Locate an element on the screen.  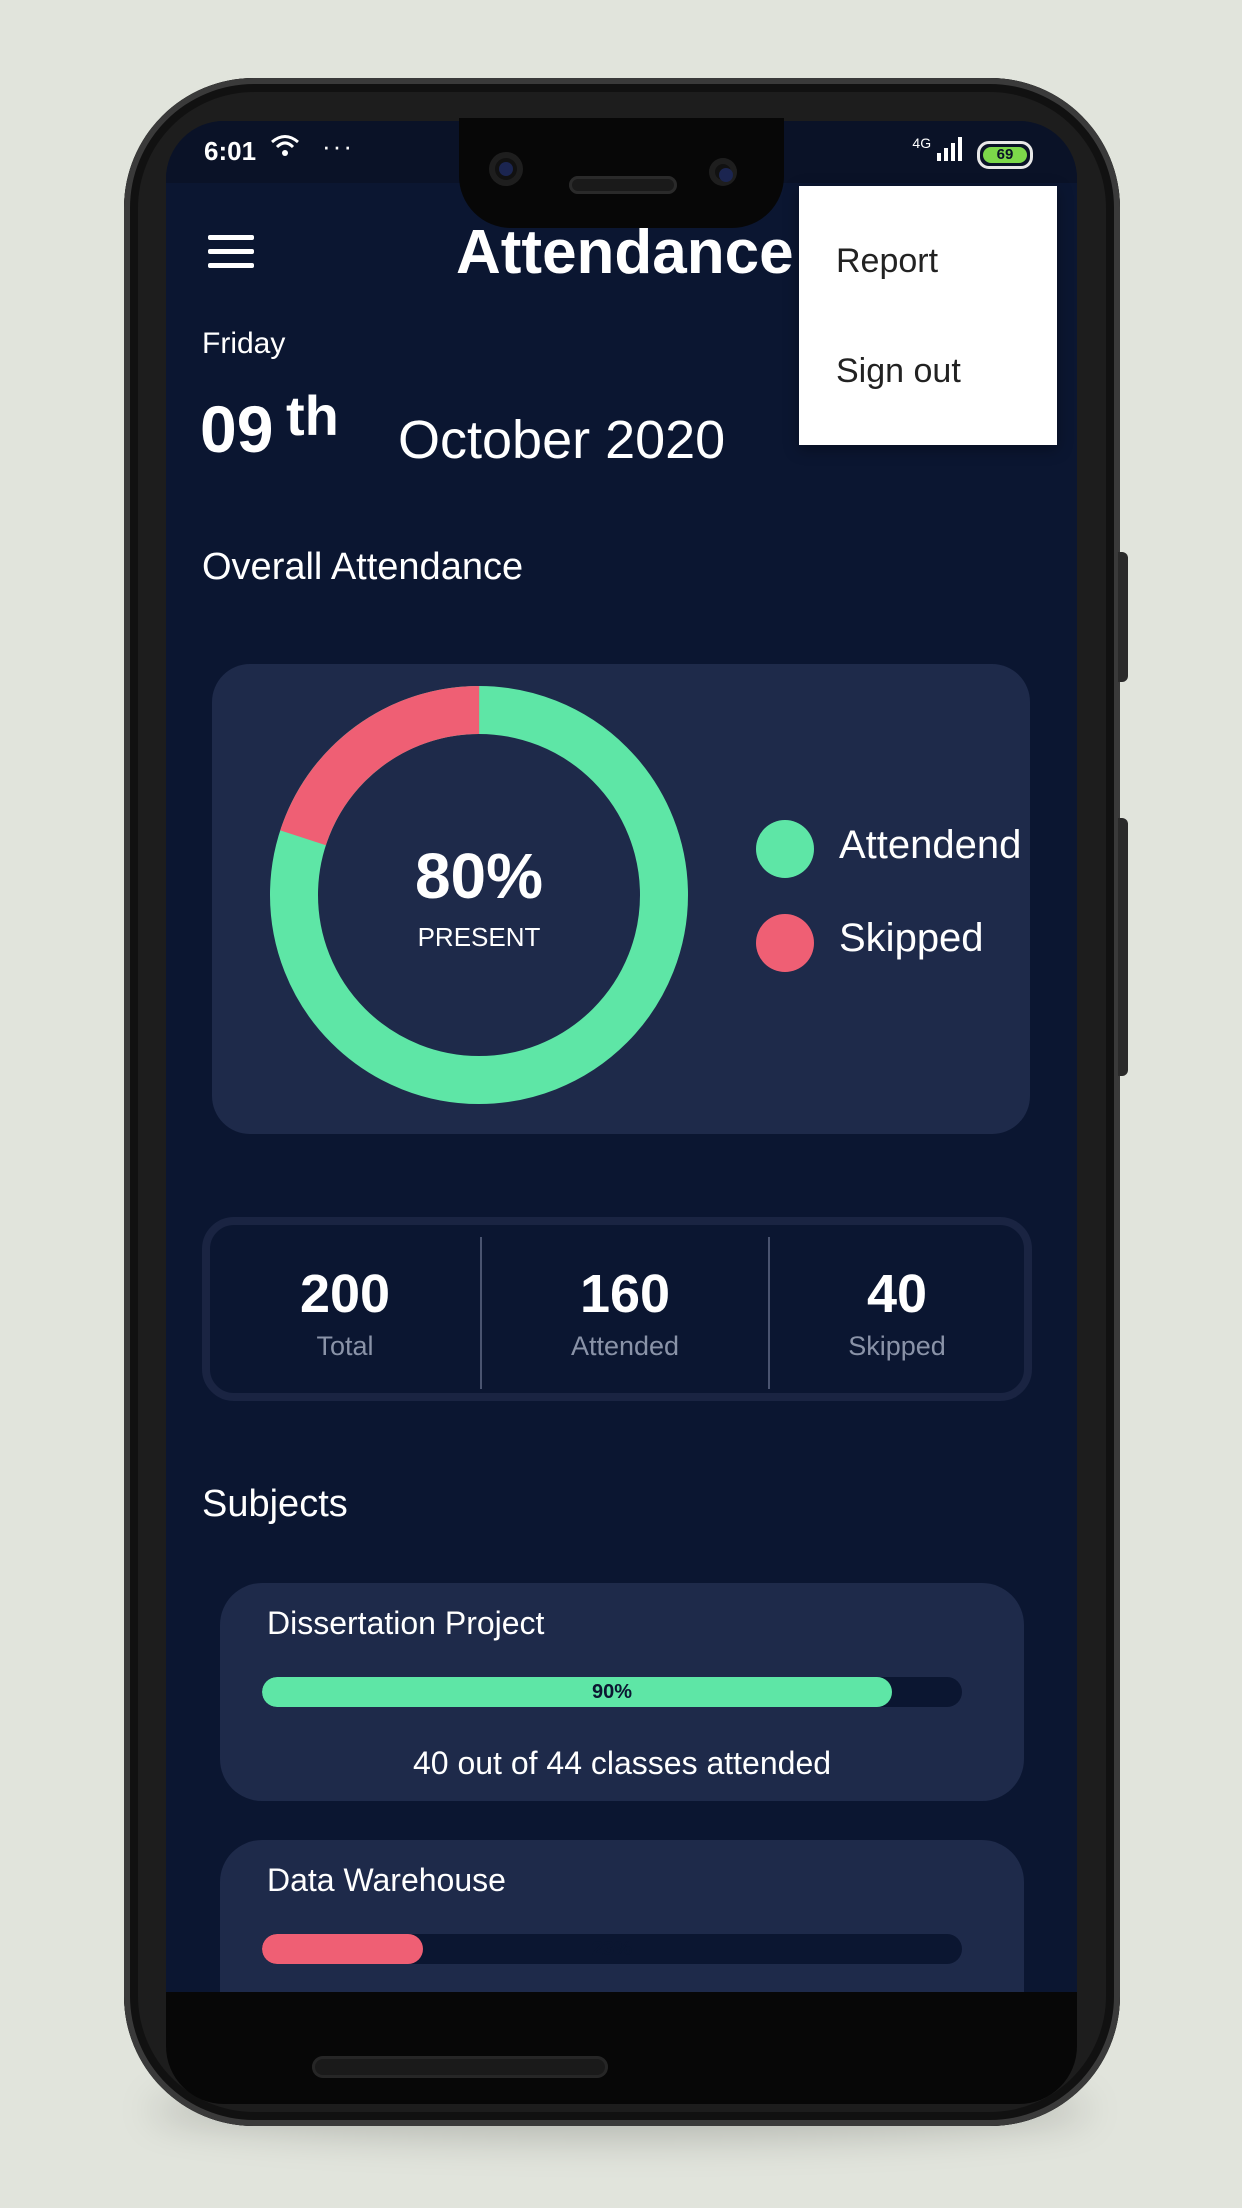
stat-total-label: Total is located at coordinates (345, 1346).